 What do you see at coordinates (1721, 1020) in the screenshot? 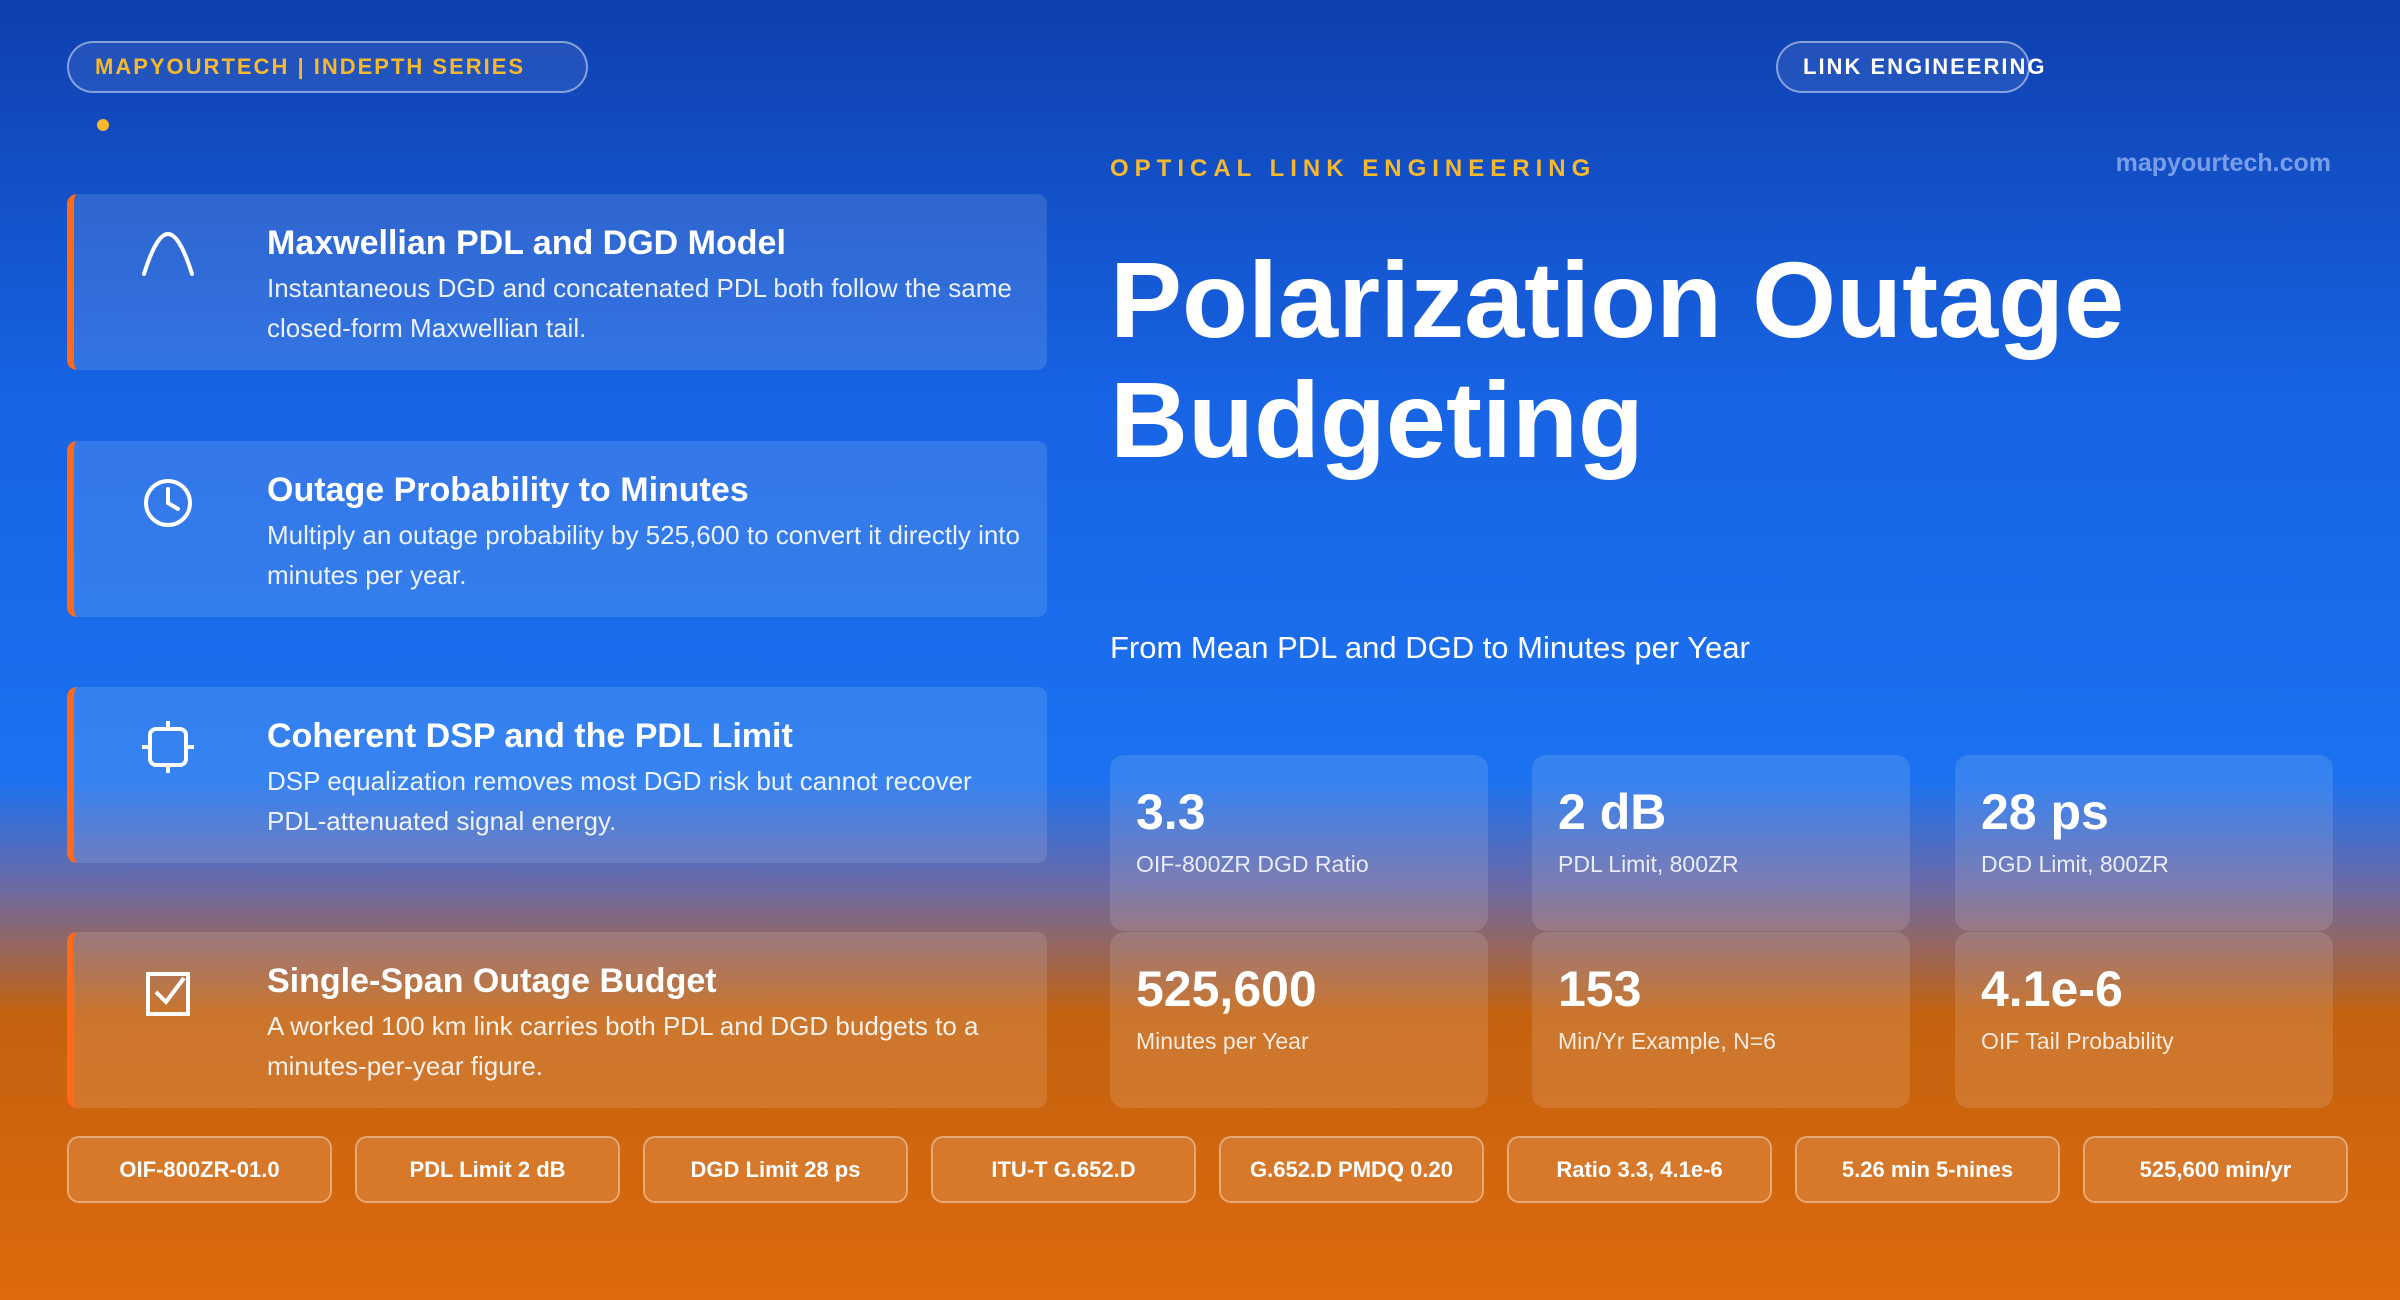
I see `stat-card: 153 Min/Yr Example, N=6` at bounding box center [1721, 1020].